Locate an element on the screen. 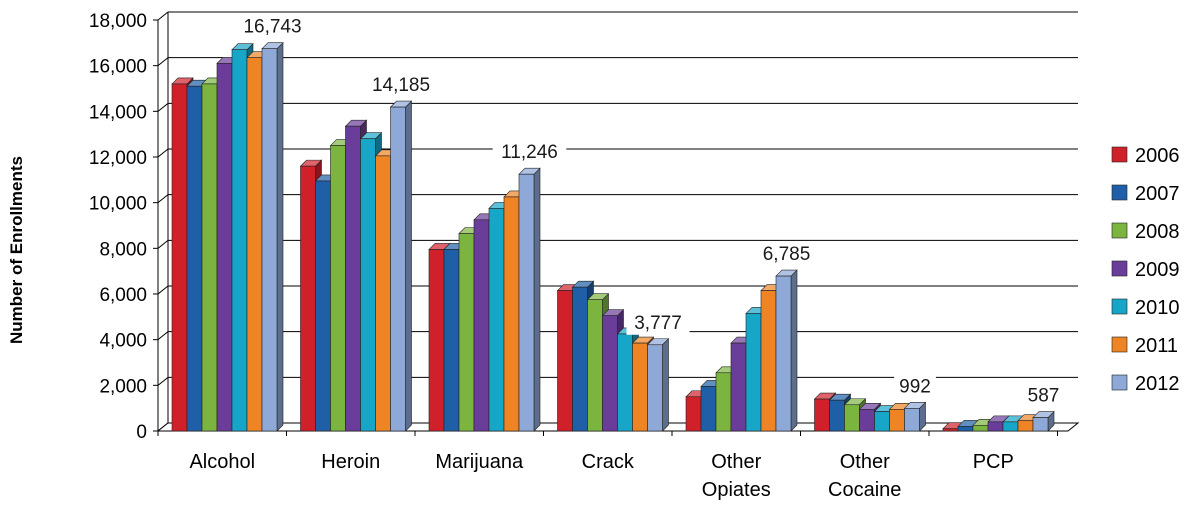 This screenshot has height=506, width=1193. legend-label: 2012 is located at coordinates (1157, 384).